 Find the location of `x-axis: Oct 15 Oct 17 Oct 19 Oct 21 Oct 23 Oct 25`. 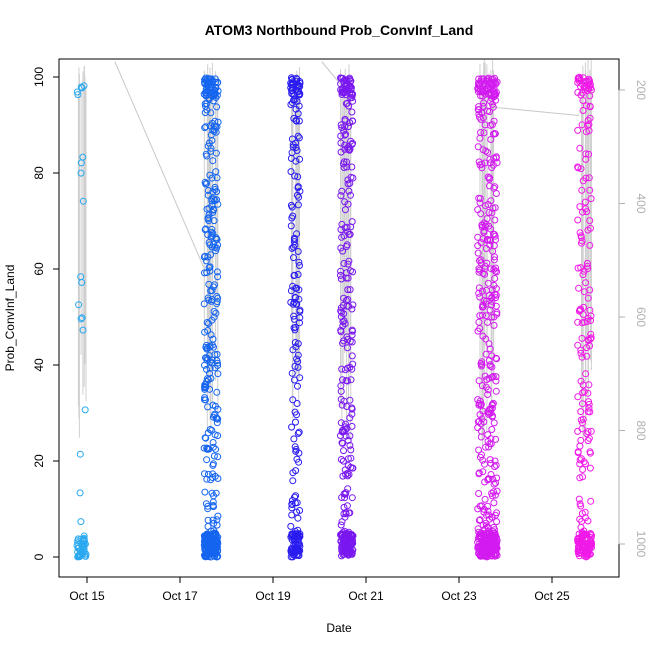

x-axis: Oct 15 Oct 17 Oct 19 Oct 21 Oct 23 Oct 25 is located at coordinates (319, 589).